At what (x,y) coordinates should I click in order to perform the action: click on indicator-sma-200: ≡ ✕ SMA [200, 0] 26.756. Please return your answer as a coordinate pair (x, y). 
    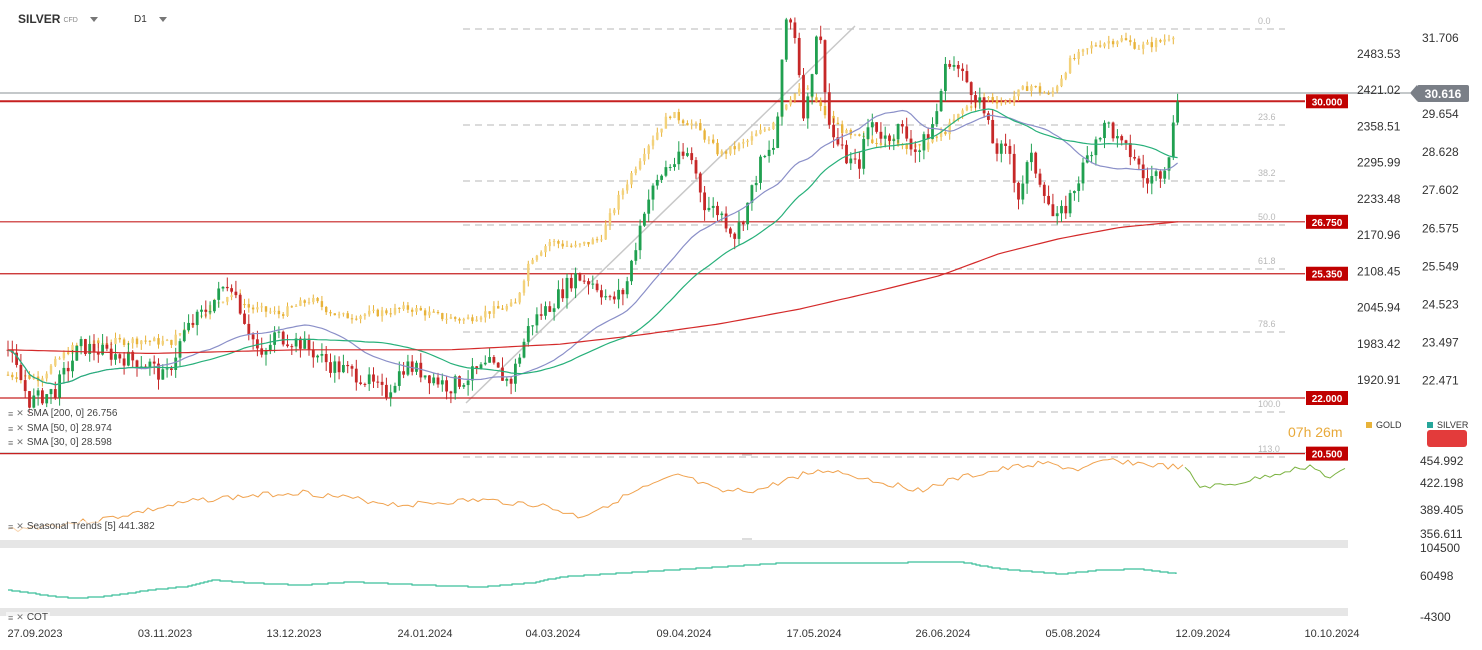
    Looking at the image, I should click on (63, 413).